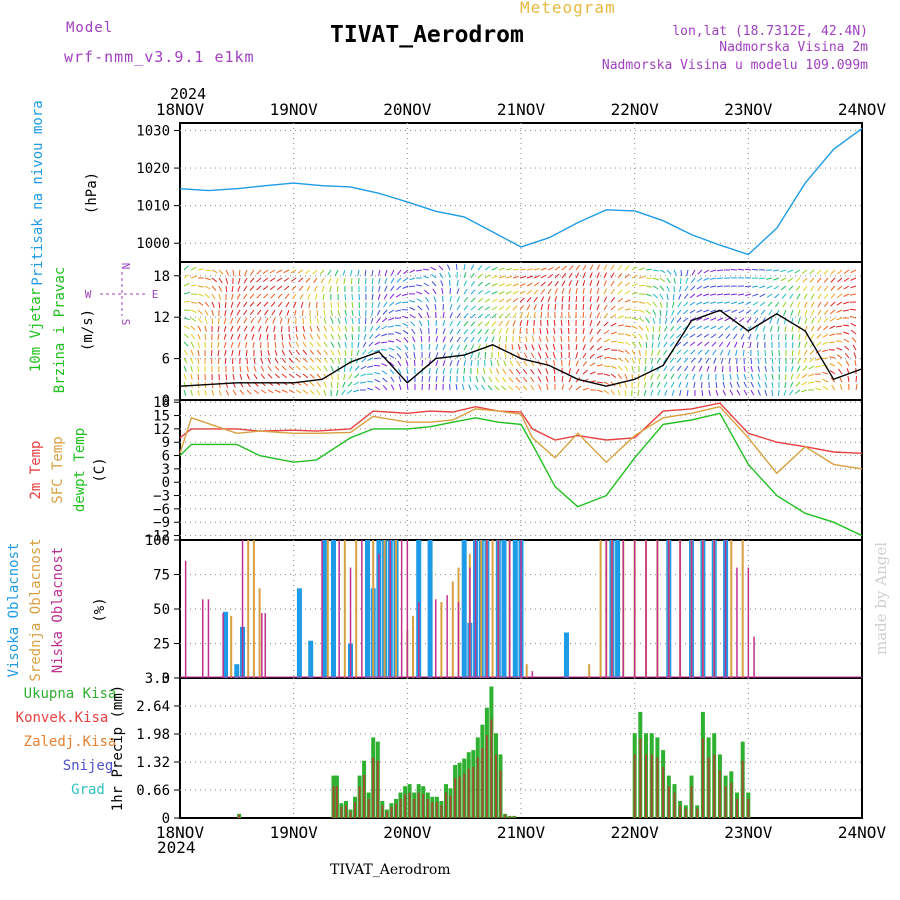  Describe the element at coordinates (770, 31) in the screenshot. I see `lonlat-label: lon,lat (18.7312E, 42.4N)` at that location.